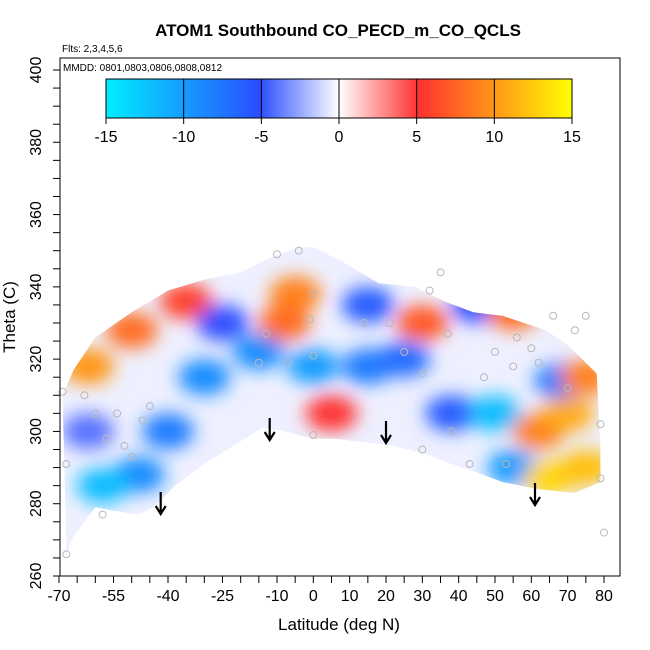 This screenshot has width=650, height=650. Describe the element at coordinates (183, 137) in the screenshot. I see `colorbar-tick-label: -10` at that location.